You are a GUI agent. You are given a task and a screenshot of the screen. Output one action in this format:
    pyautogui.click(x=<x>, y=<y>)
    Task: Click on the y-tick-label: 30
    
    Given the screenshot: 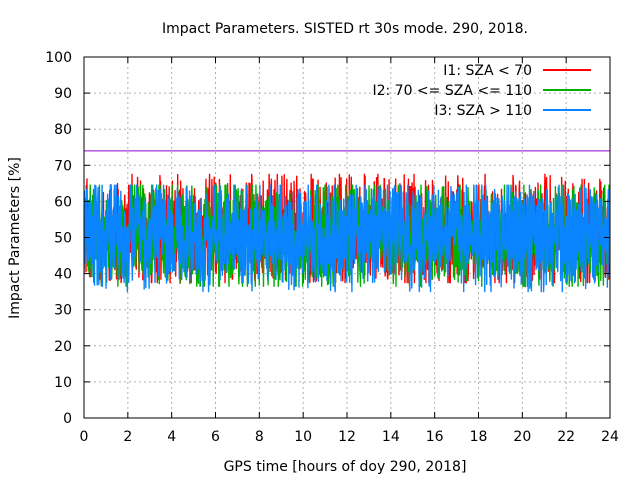 What is the action you would take?
    pyautogui.click(x=63, y=311)
    